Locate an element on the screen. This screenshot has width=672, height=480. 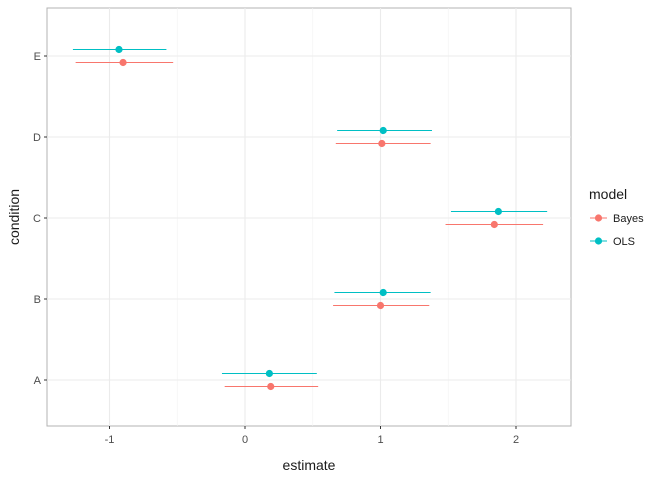
legend: model Bayes OLS is located at coordinates (616, 217).